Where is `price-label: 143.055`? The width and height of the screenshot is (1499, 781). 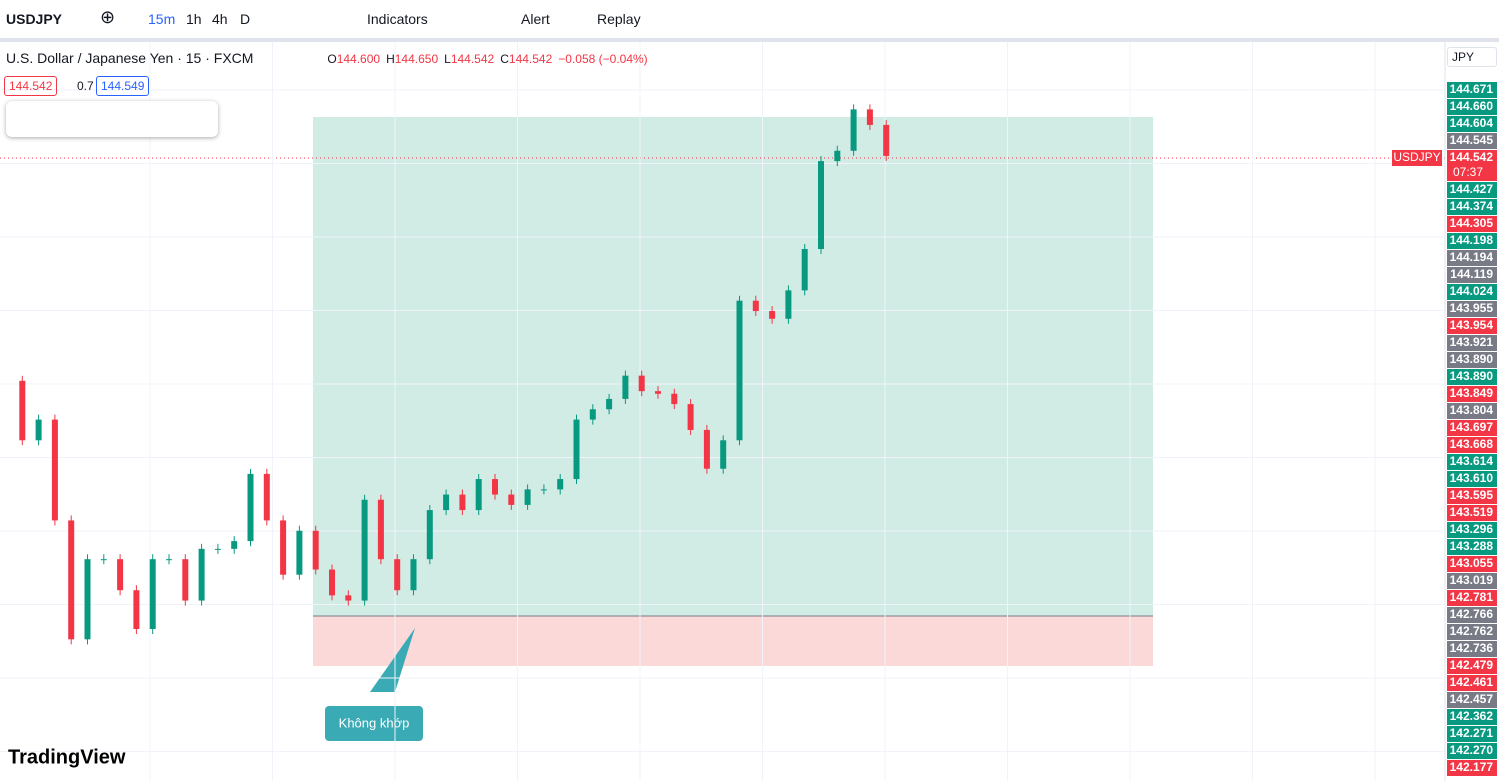
price-label: 143.055 is located at coordinates (1472, 563).